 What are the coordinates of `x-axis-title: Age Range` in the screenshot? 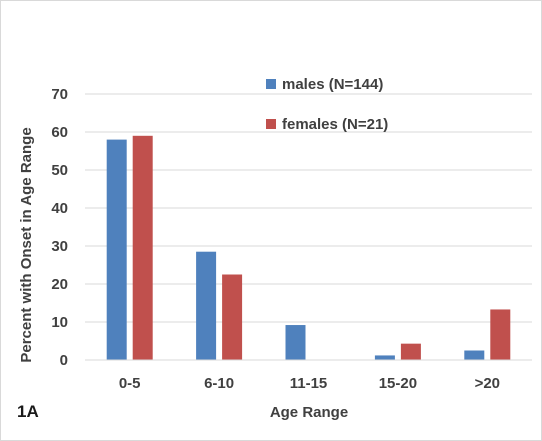 It's located at (309, 412).